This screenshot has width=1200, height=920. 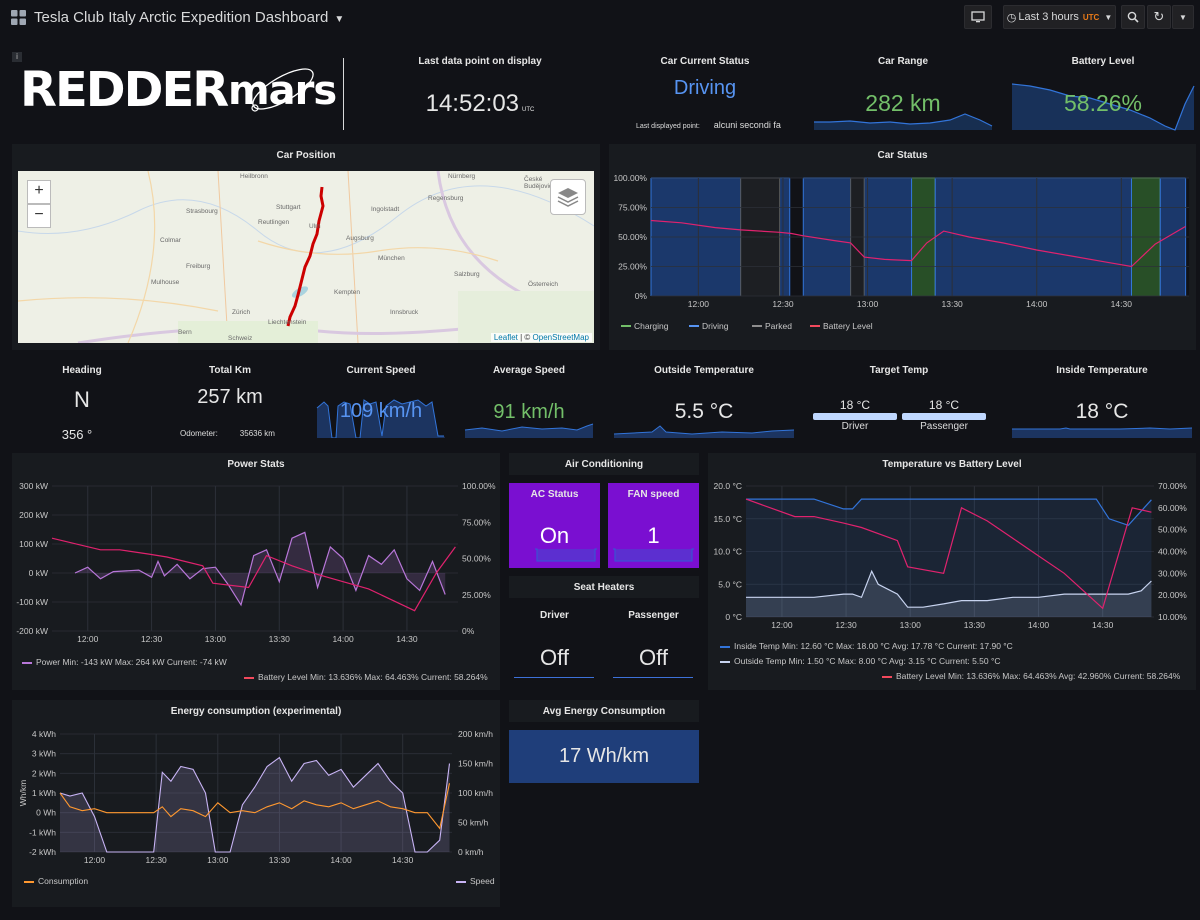 What do you see at coordinates (529, 370) in the screenshot?
I see `panel-title: Average Speed` at bounding box center [529, 370].